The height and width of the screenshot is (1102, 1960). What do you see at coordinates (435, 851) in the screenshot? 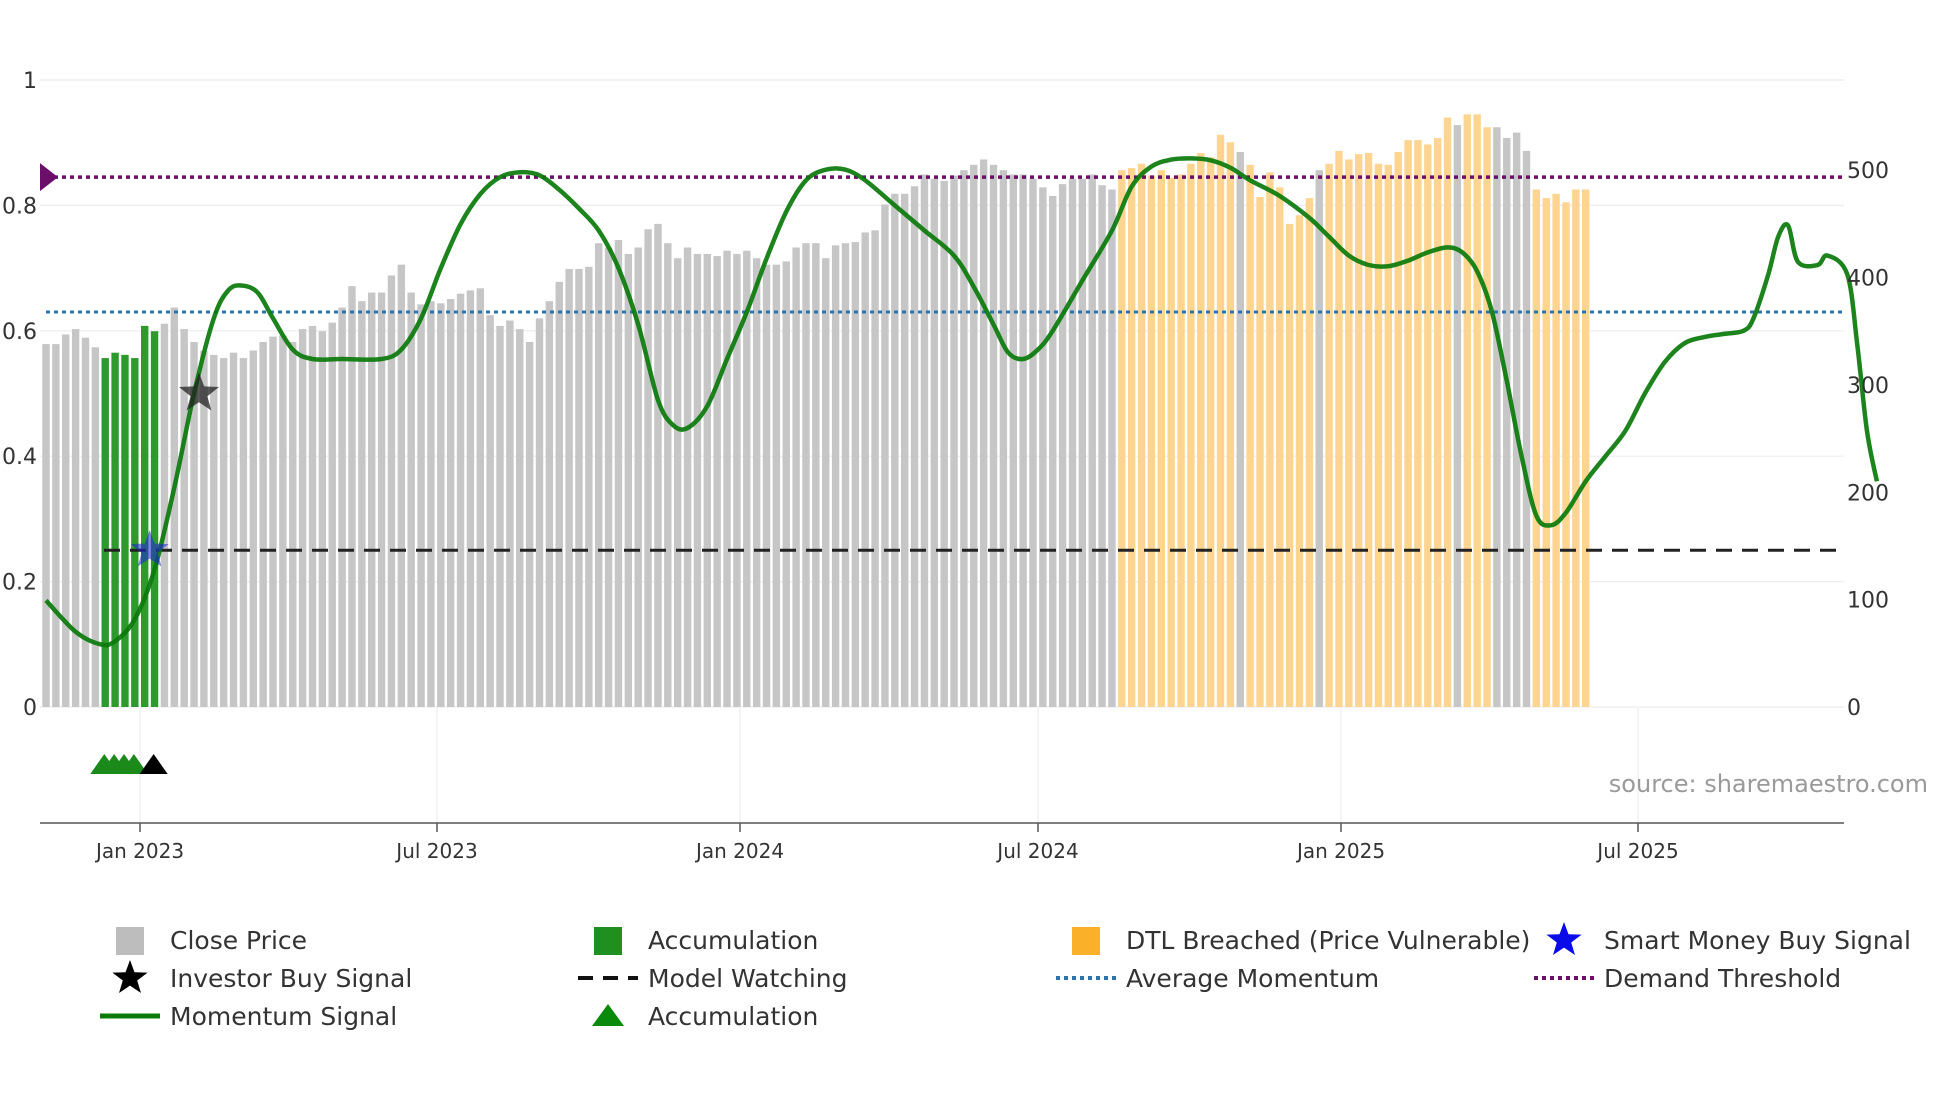
I see `x-axis-tick-label: Jul 2023` at bounding box center [435, 851].